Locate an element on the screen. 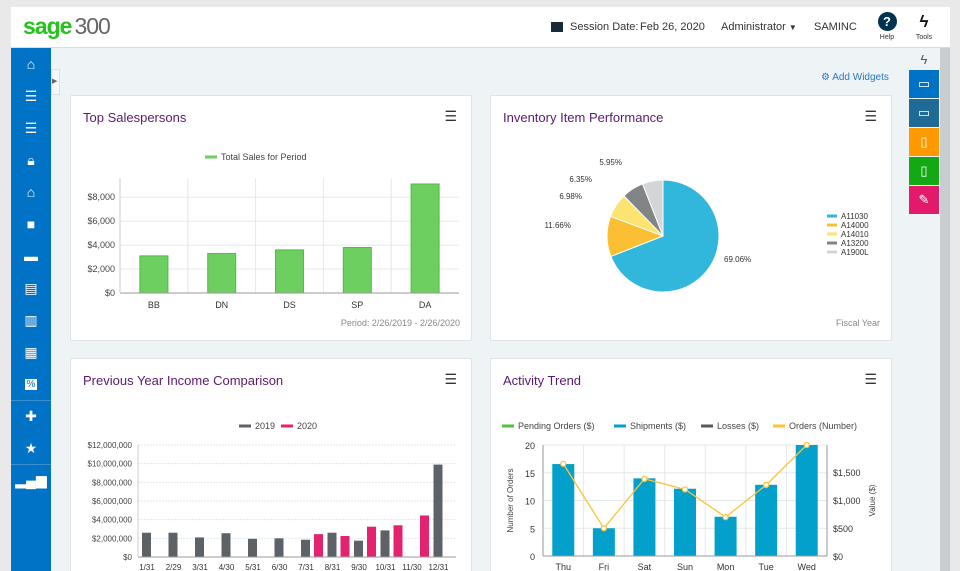  window-clock-icon: ▭ is located at coordinates (924, 112).